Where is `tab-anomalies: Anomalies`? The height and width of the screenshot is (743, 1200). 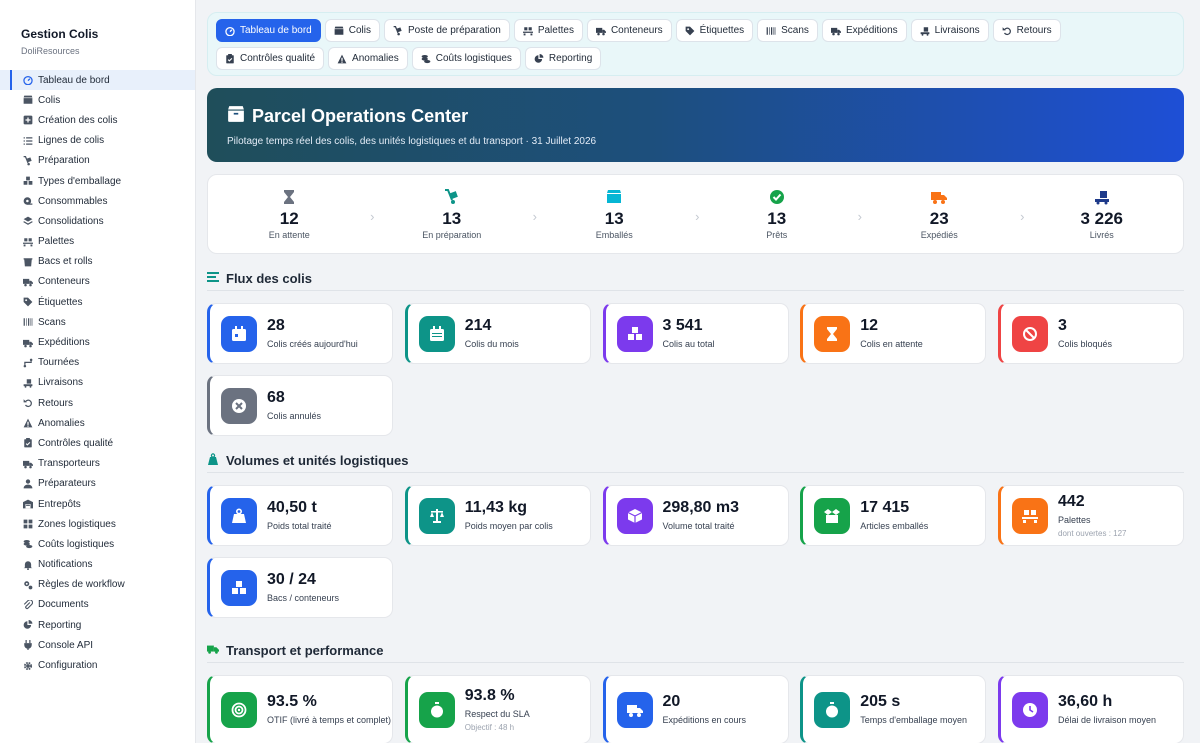
tab-anomalies: Anomalies is located at coordinates (368, 58).